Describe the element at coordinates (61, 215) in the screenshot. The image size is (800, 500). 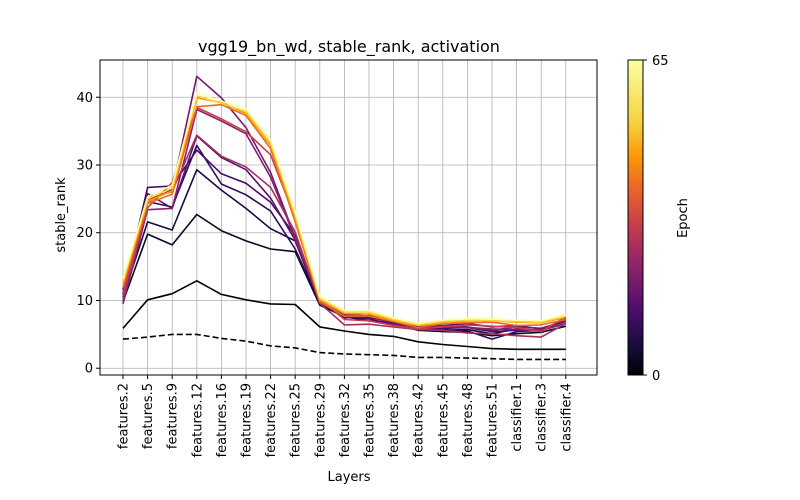
I see `y-axis-label: stable_rank` at that location.